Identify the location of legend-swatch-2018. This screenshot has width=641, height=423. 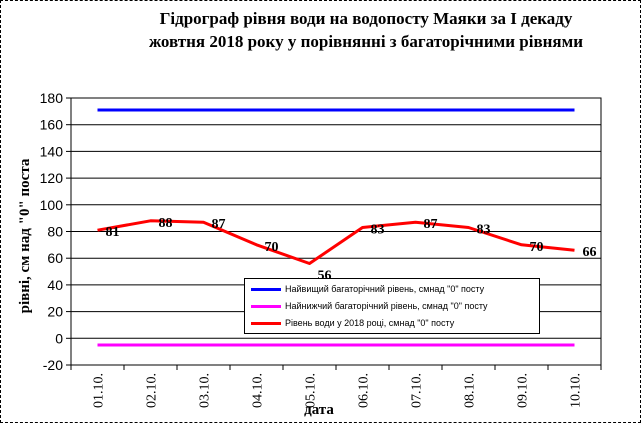
(266, 323).